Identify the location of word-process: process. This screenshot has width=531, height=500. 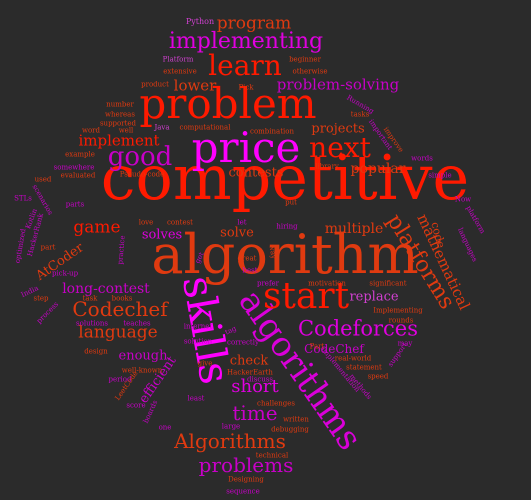
(48, 313).